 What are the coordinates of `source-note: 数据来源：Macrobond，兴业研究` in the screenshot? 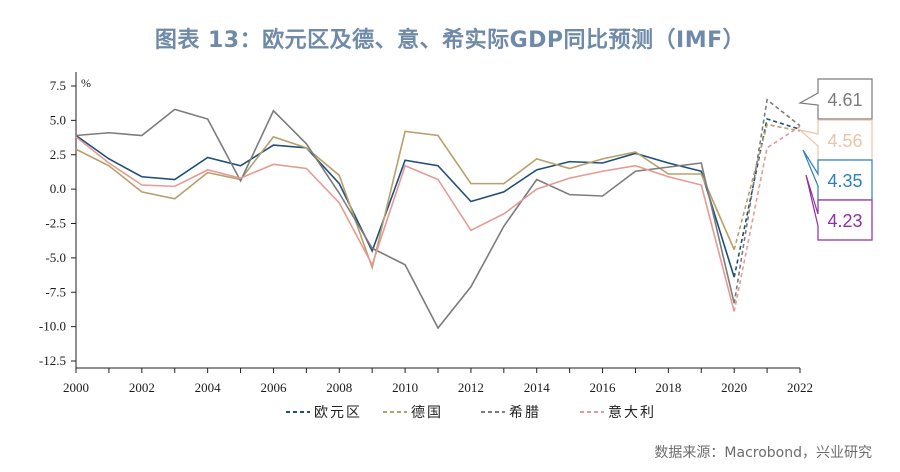 It's located at (763, 453).